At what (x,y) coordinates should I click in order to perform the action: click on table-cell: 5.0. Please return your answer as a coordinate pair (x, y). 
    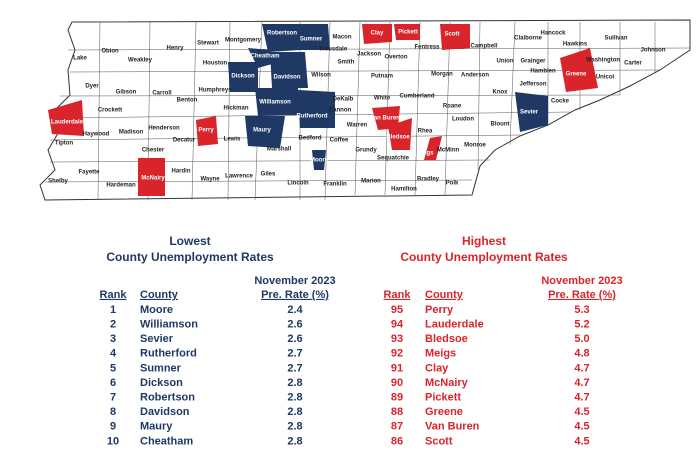
    Looking at the image, I should click on (581, 339).